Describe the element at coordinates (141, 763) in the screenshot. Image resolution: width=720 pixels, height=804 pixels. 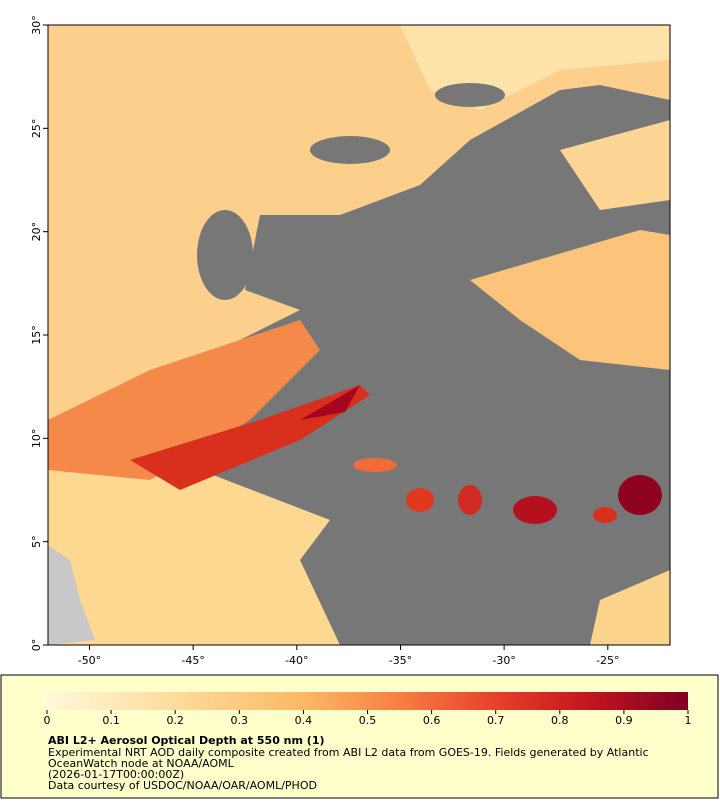
I see `legend-line: OceanWatch node at NOAA/AOML` at that location.